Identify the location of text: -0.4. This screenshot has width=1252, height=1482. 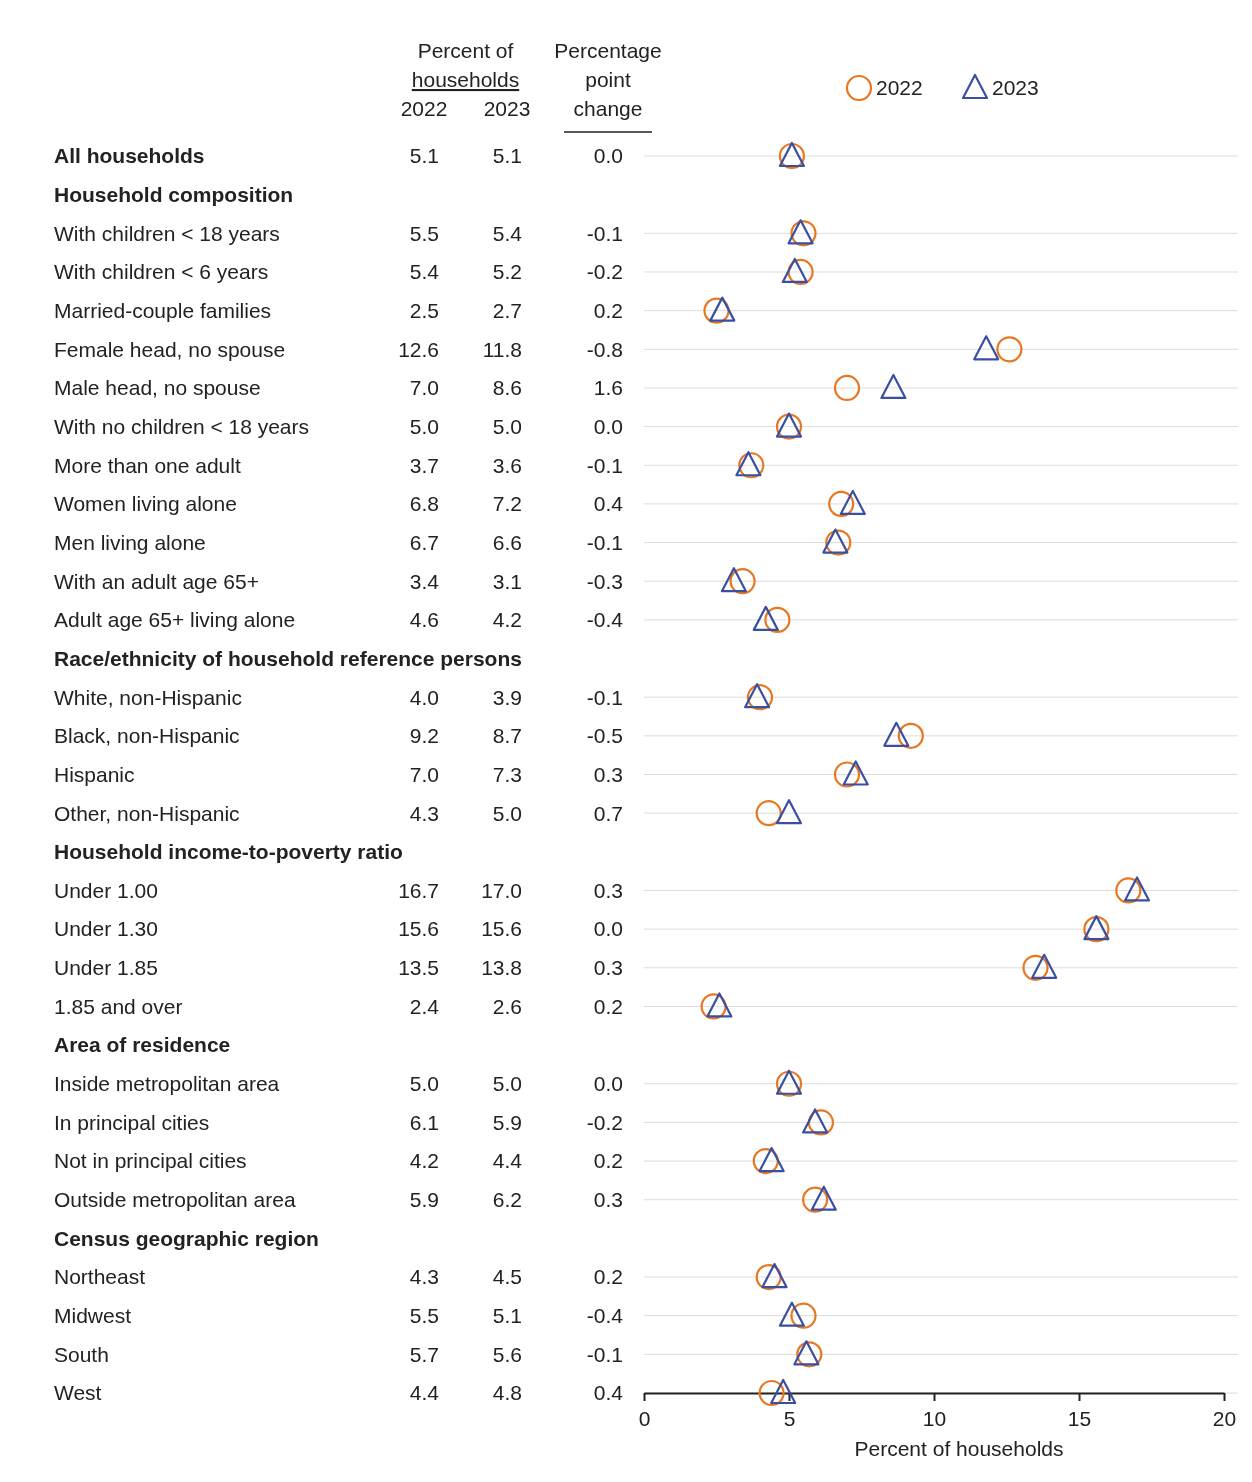
(605, 1316).